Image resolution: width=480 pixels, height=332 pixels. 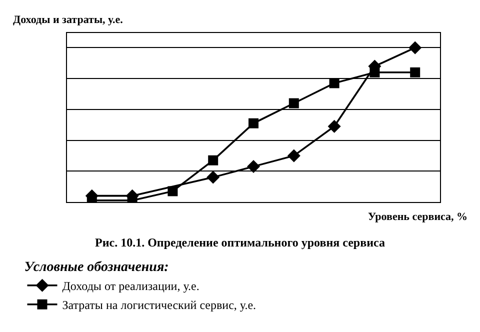 I want to click on legend-label: Доходы от реализации, у.е., so click(x=131, y=286).